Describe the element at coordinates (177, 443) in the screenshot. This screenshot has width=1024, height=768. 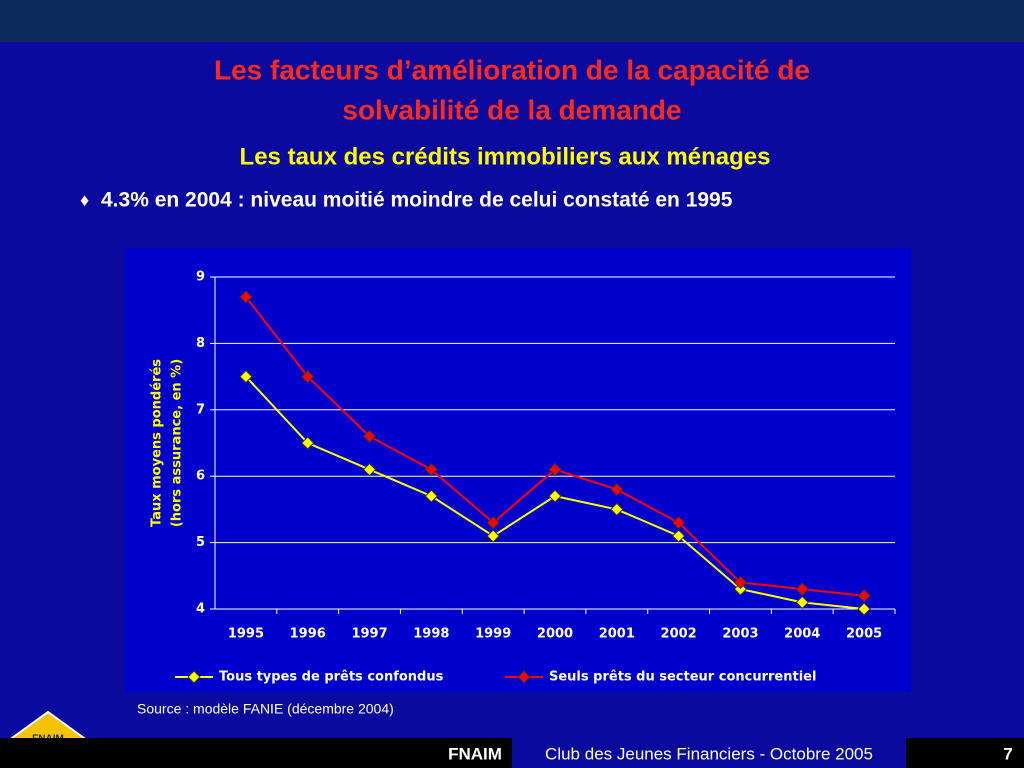
I see `y-axis-label: (hors assurance, en %)` at that location.